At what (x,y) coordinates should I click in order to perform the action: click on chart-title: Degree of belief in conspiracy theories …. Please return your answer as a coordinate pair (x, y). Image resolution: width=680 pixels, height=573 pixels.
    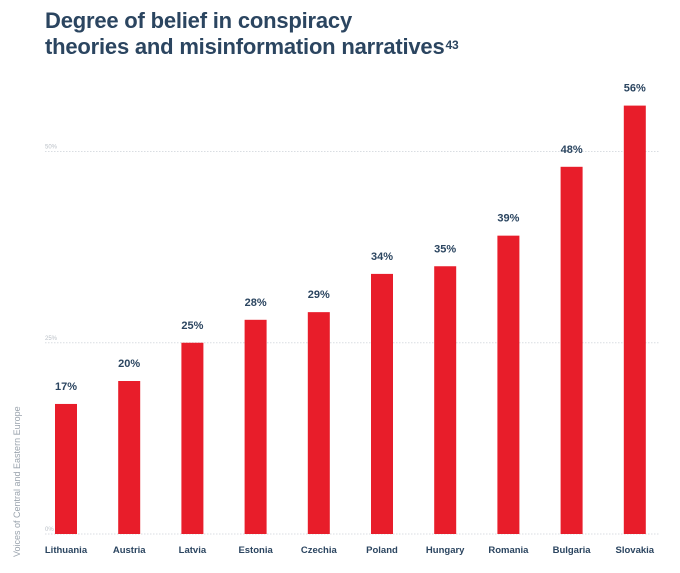
    Looking at the image, I should click on (325, 34).